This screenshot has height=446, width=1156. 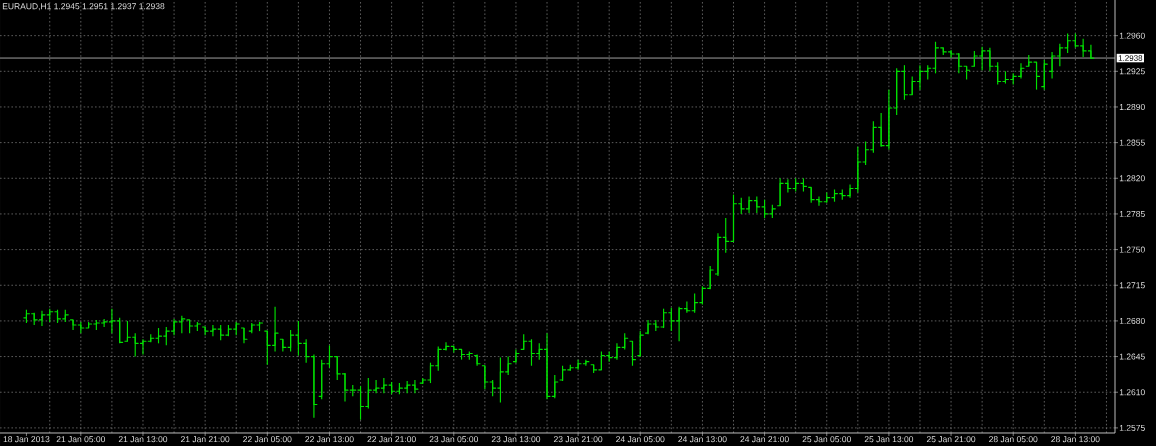 I want to click on y-tick-label: 1.2855, so click(x=1132, y=142).